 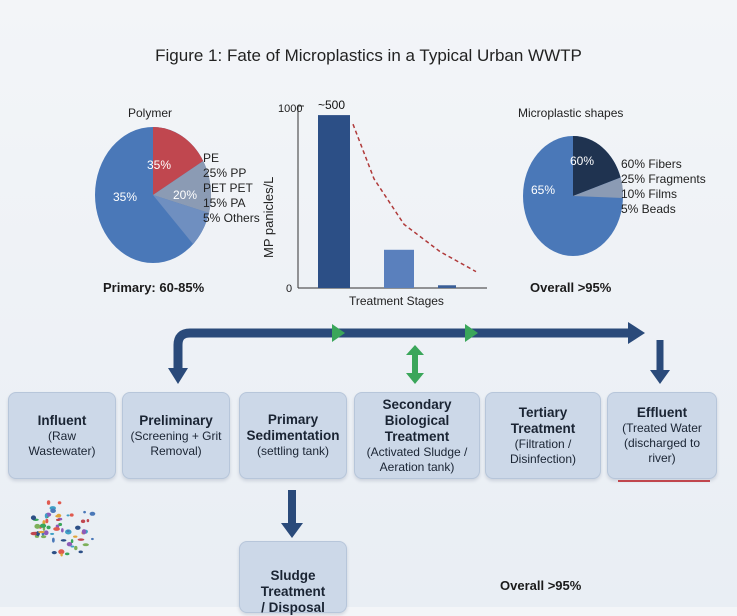 What do you see at coordinates (664, 481) in the screenshot?
I see `effluent-underline` at bounding box center [664, 481].